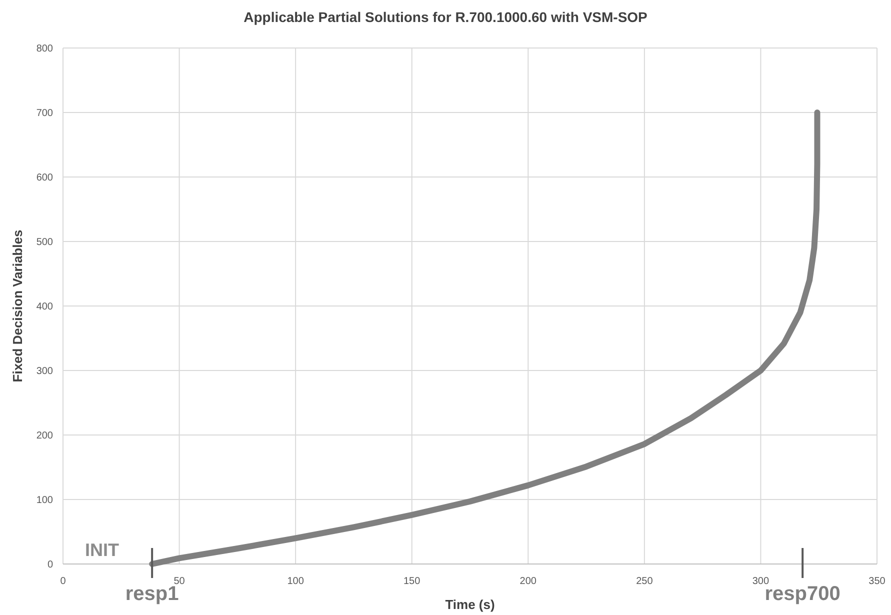 The image size is (891, 615). I want to click on y-tick-label: 800, so click(45, 49).